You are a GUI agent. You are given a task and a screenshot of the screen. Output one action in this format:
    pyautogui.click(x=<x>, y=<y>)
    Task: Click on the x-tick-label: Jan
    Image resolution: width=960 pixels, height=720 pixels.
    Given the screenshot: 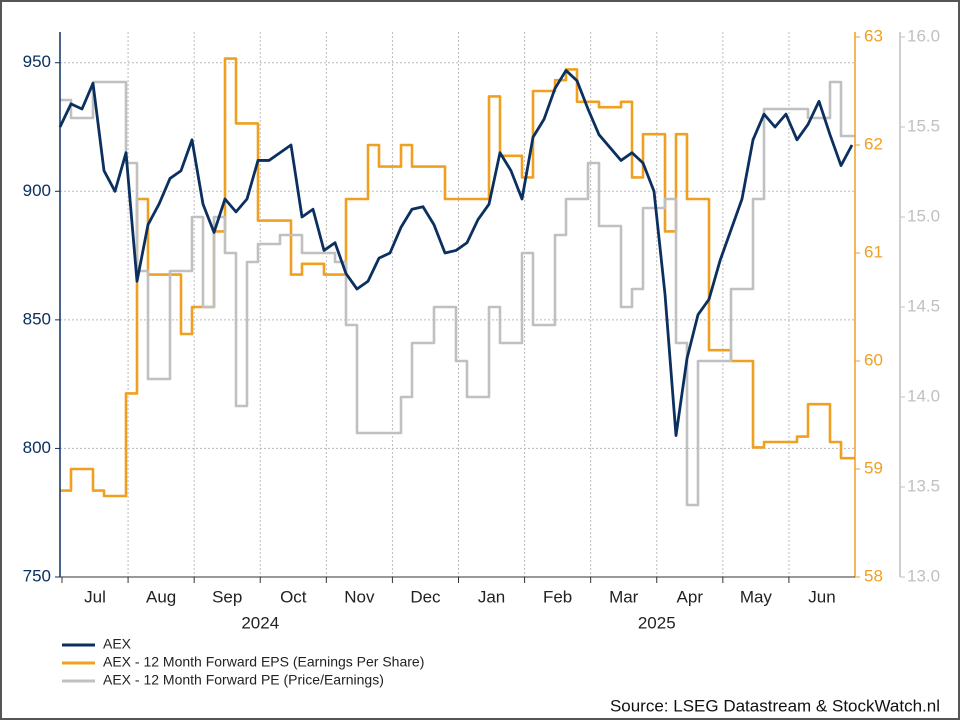 What is the action you would take?
    pyautogui.click(x=491, y=596)
    